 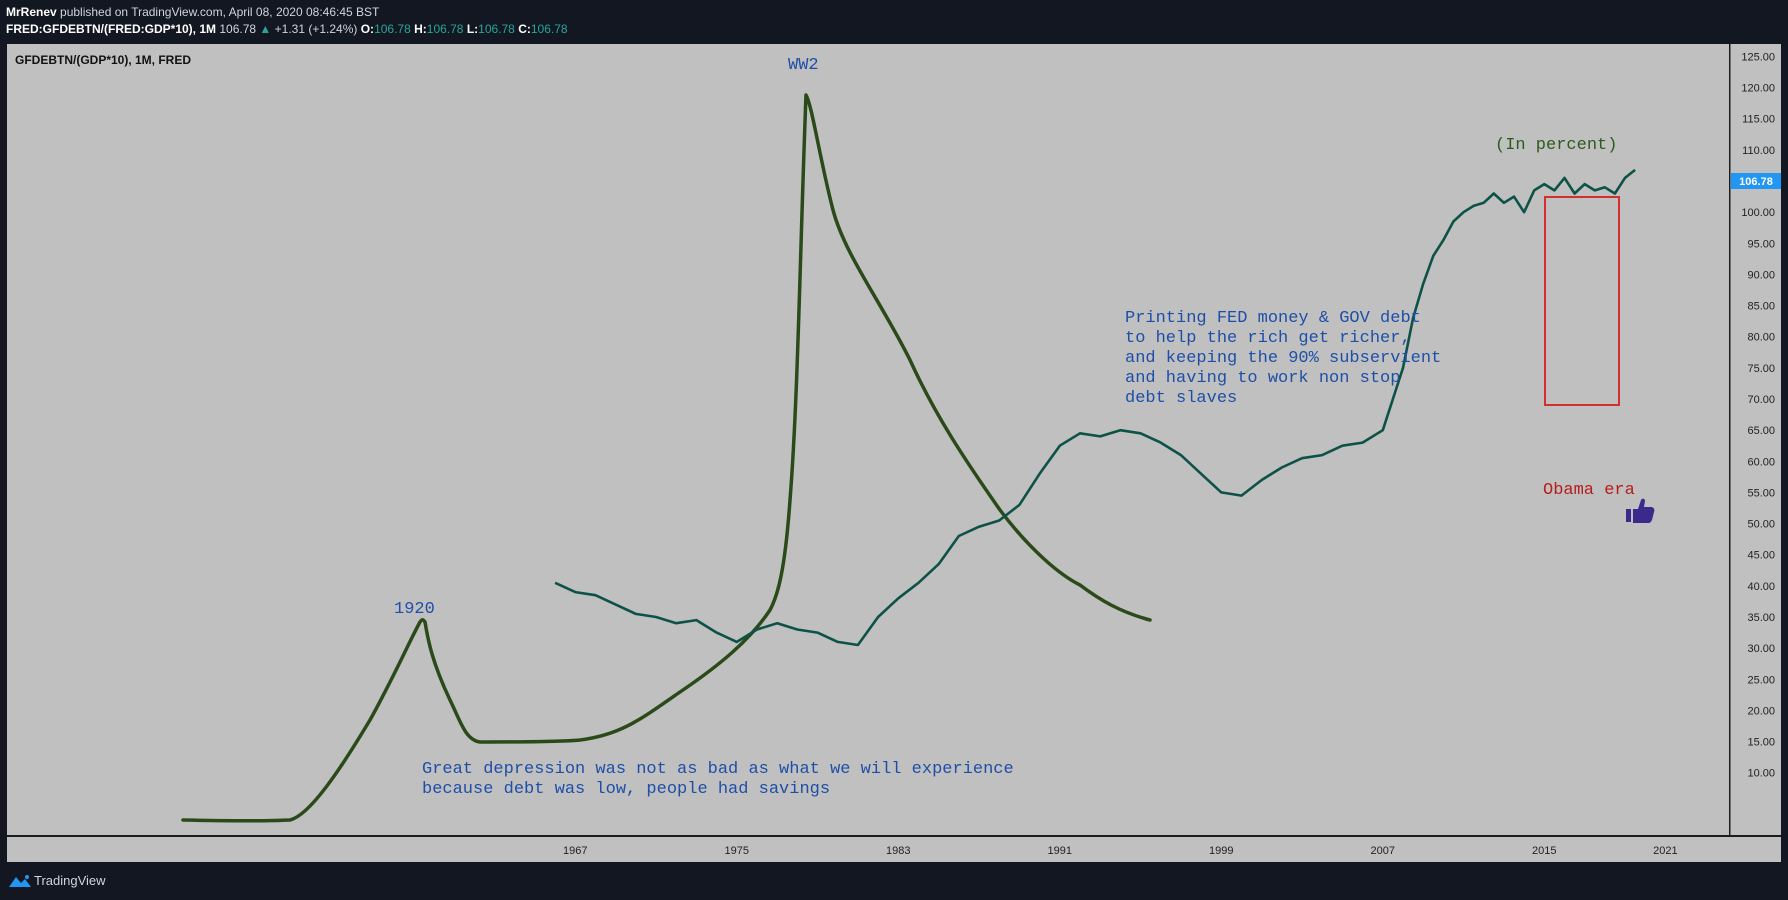 I want to click on annotation-printing-line3: and keeping the 90% subservient, so click(x=1283, y=358).